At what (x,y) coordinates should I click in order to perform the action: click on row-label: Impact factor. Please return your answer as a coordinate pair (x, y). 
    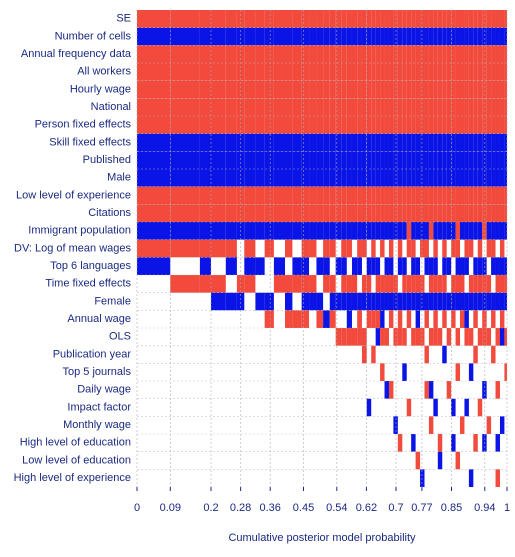
    Looking at the image, I should click on (99, 407).